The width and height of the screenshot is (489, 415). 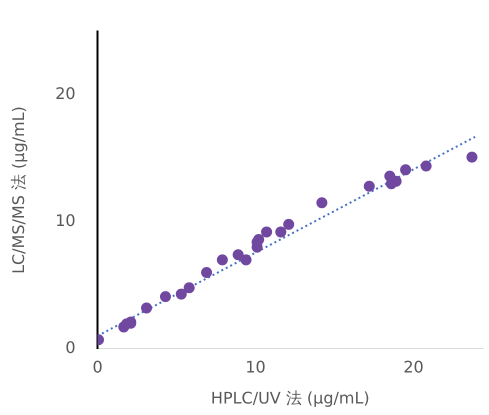 I want to click on x-axis-title: HPLC/UV 法 (μg/mL), so click(x=290, y=398).